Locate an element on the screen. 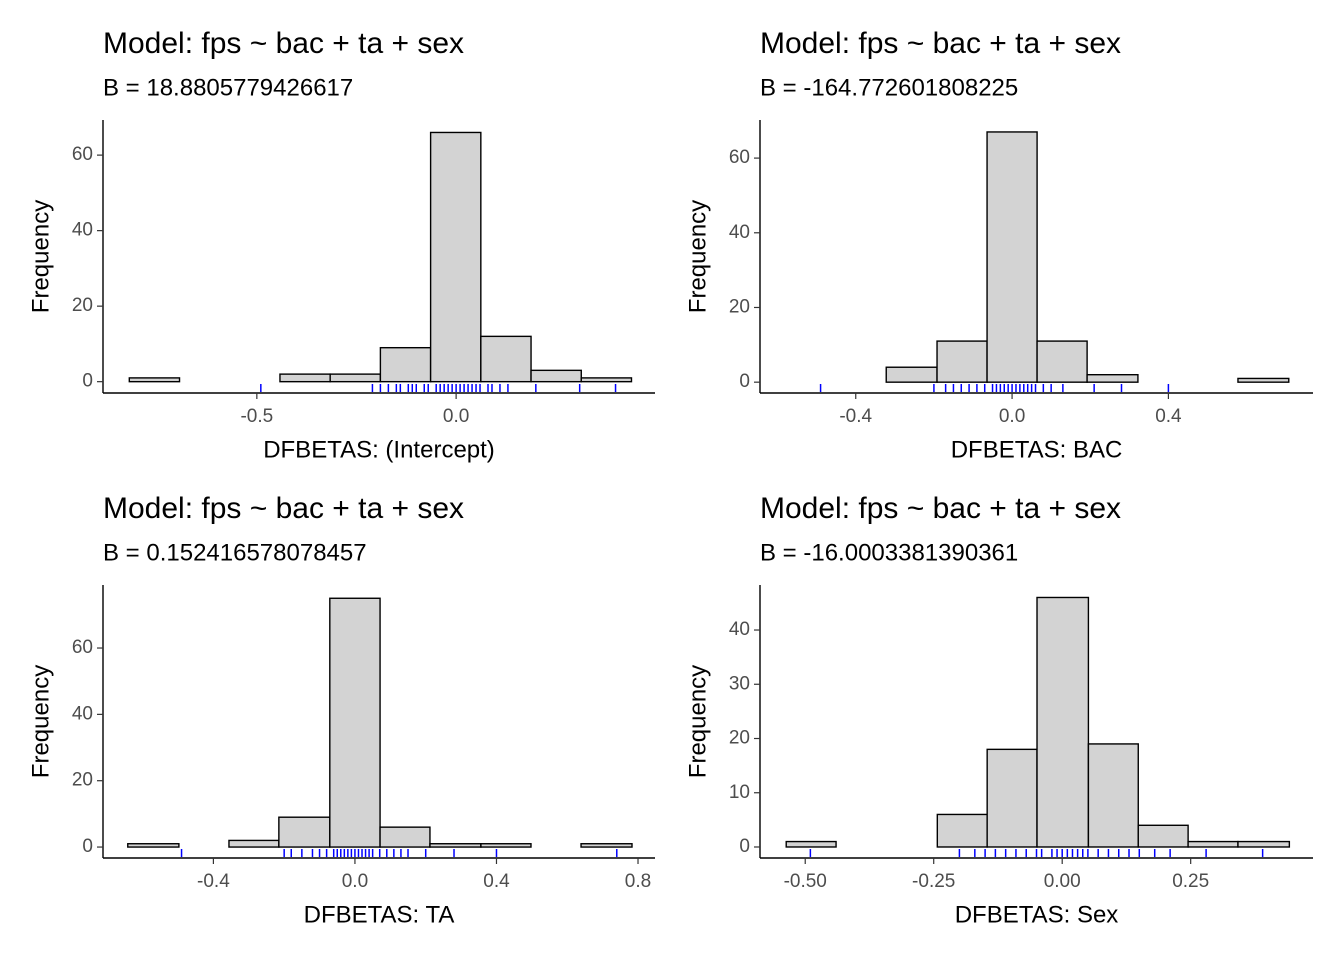 The height and width of the screenshot is (960, 1344). x-axis-title: DFBETAS: BAC is located at coordinates (1037, 449).